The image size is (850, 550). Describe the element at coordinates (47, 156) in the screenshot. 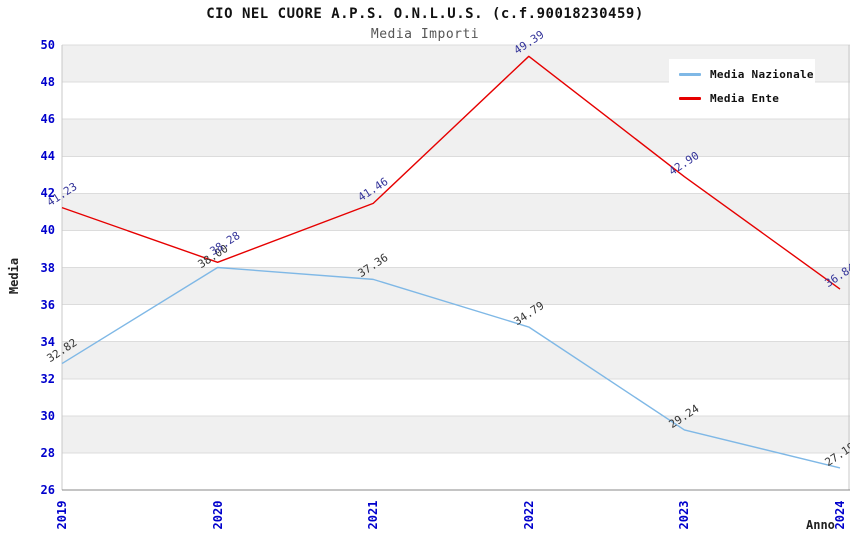

I see `y-tick-label: 44` at that location.